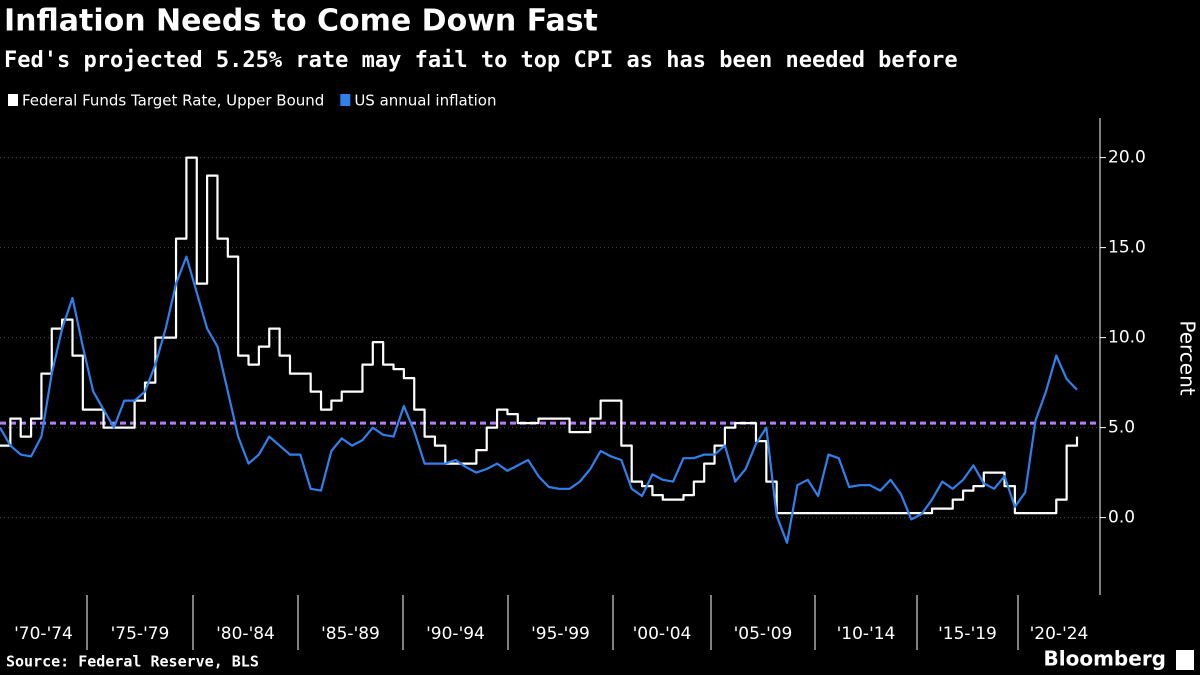 The image size is (1200, 675). I want to click on legend-label: Federal Funds Target Rate, Upper Bound, so click(173, 101).